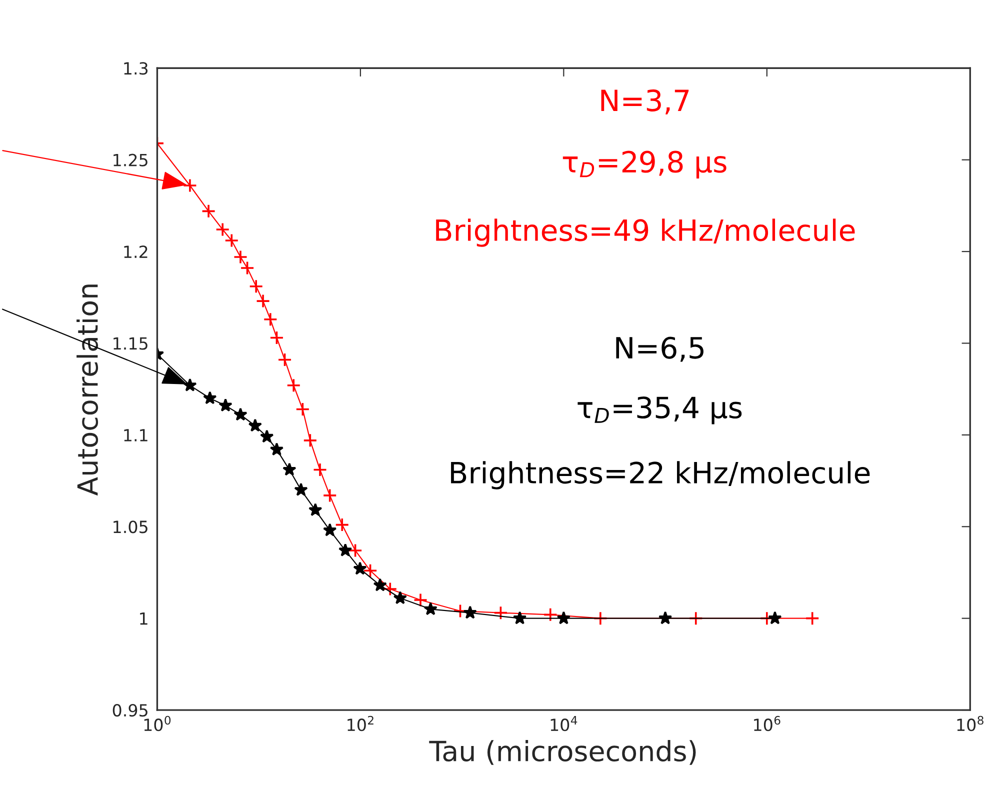 This screenshot has height=811, width=995. What do you see at coordinates (644, 164) in the screenshot?
I see `annotation: τ$_{D}$=29,8 µs` at bounding box center [644, 164].